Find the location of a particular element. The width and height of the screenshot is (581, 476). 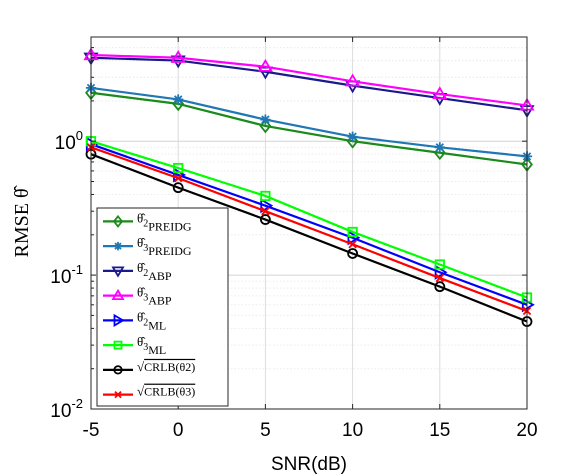

legend-label: √CRLB(θ3) is located at coordinates (166, 391).